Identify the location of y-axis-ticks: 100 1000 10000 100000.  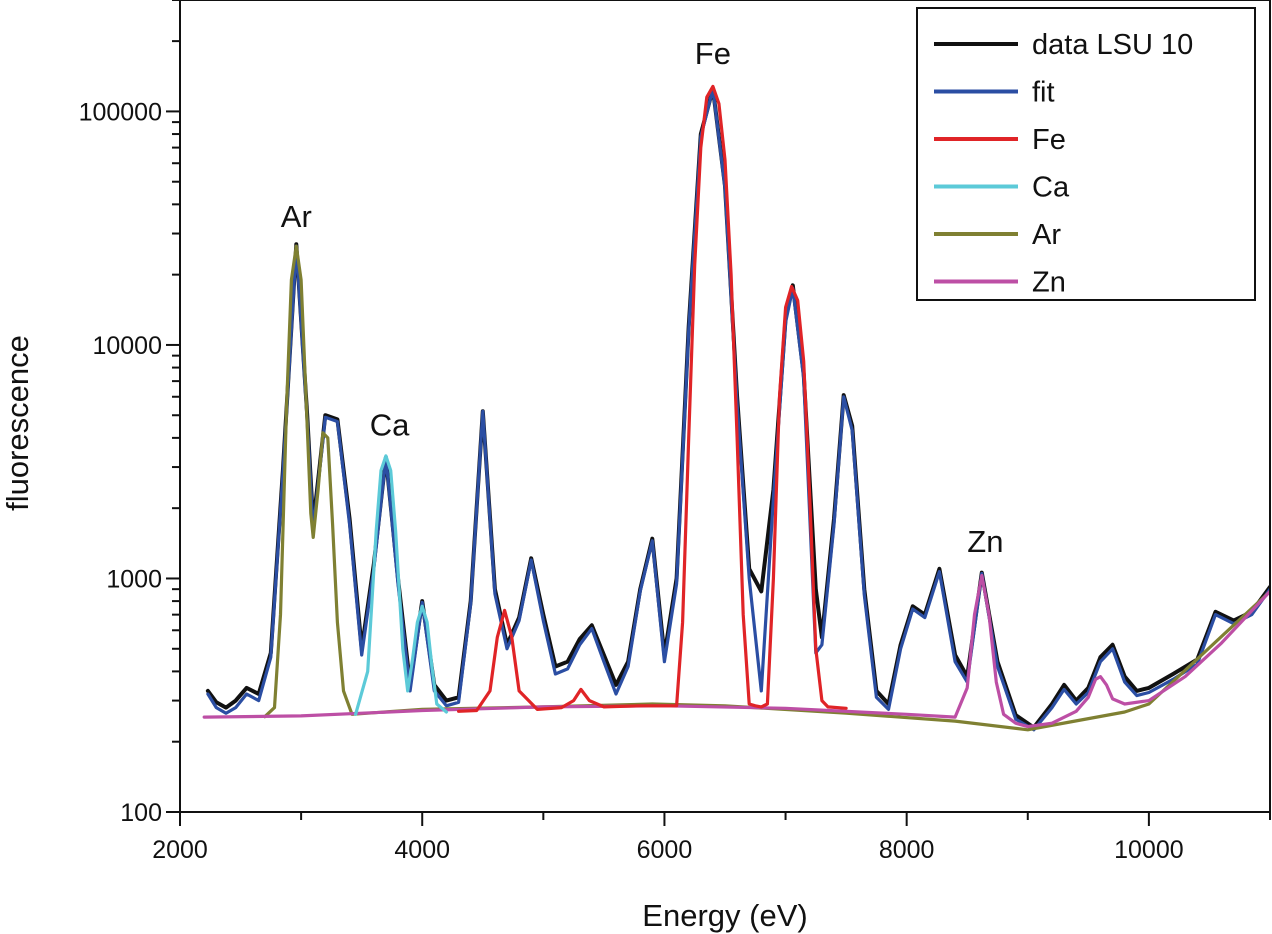
(129, 413).